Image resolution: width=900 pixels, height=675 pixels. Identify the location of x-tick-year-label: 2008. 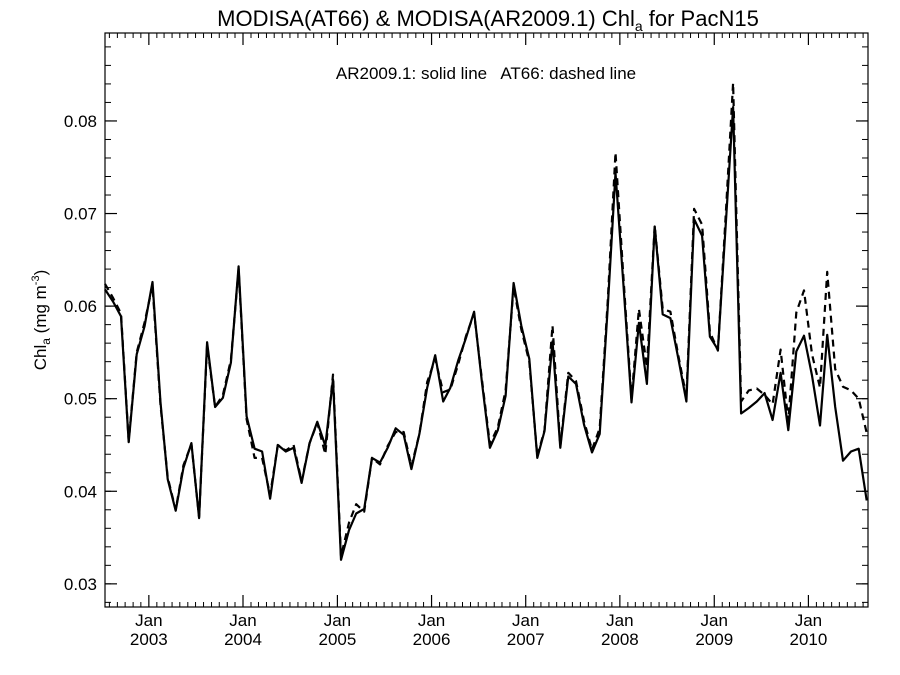
(620, 639).